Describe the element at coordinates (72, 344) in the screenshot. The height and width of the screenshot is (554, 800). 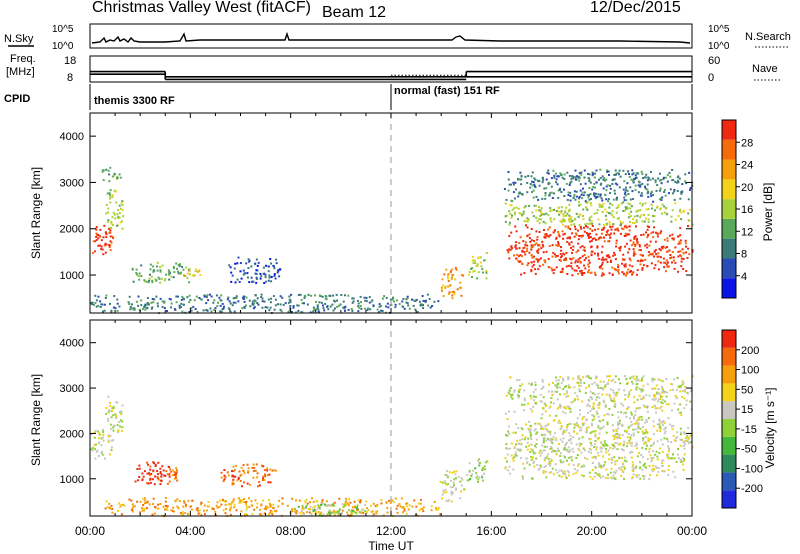
I see `velocity-ytick-label-0: 4000` at that location.